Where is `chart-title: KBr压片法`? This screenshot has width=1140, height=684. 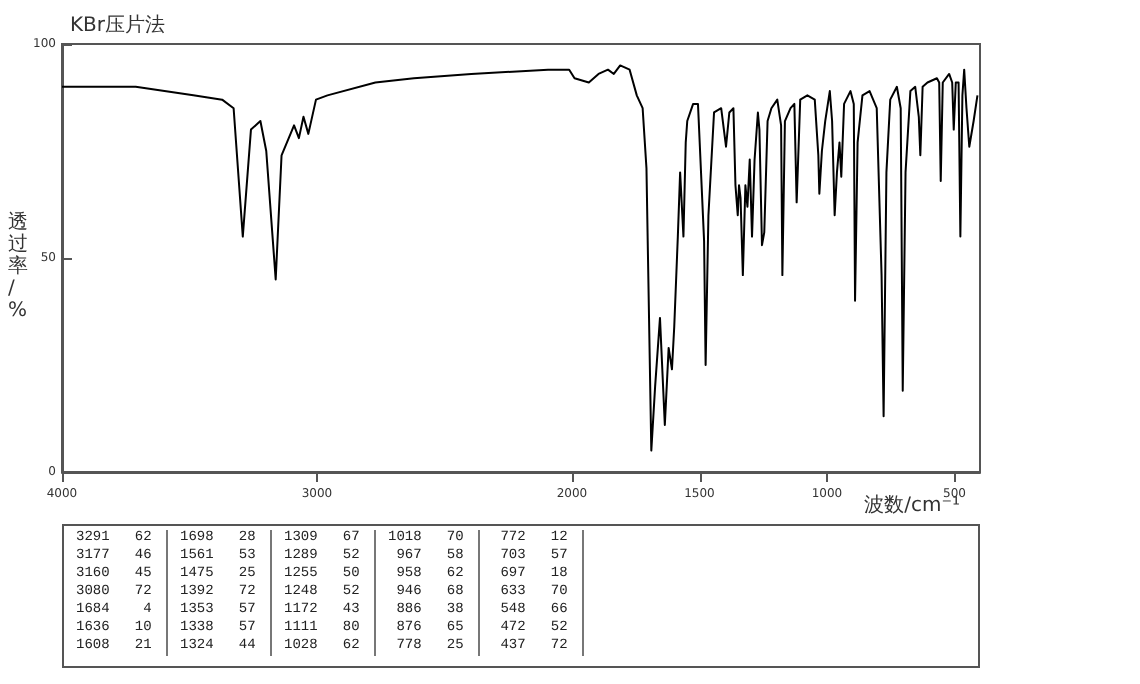 chart-title: KBr压片法 is located at coordinates (118, 25).